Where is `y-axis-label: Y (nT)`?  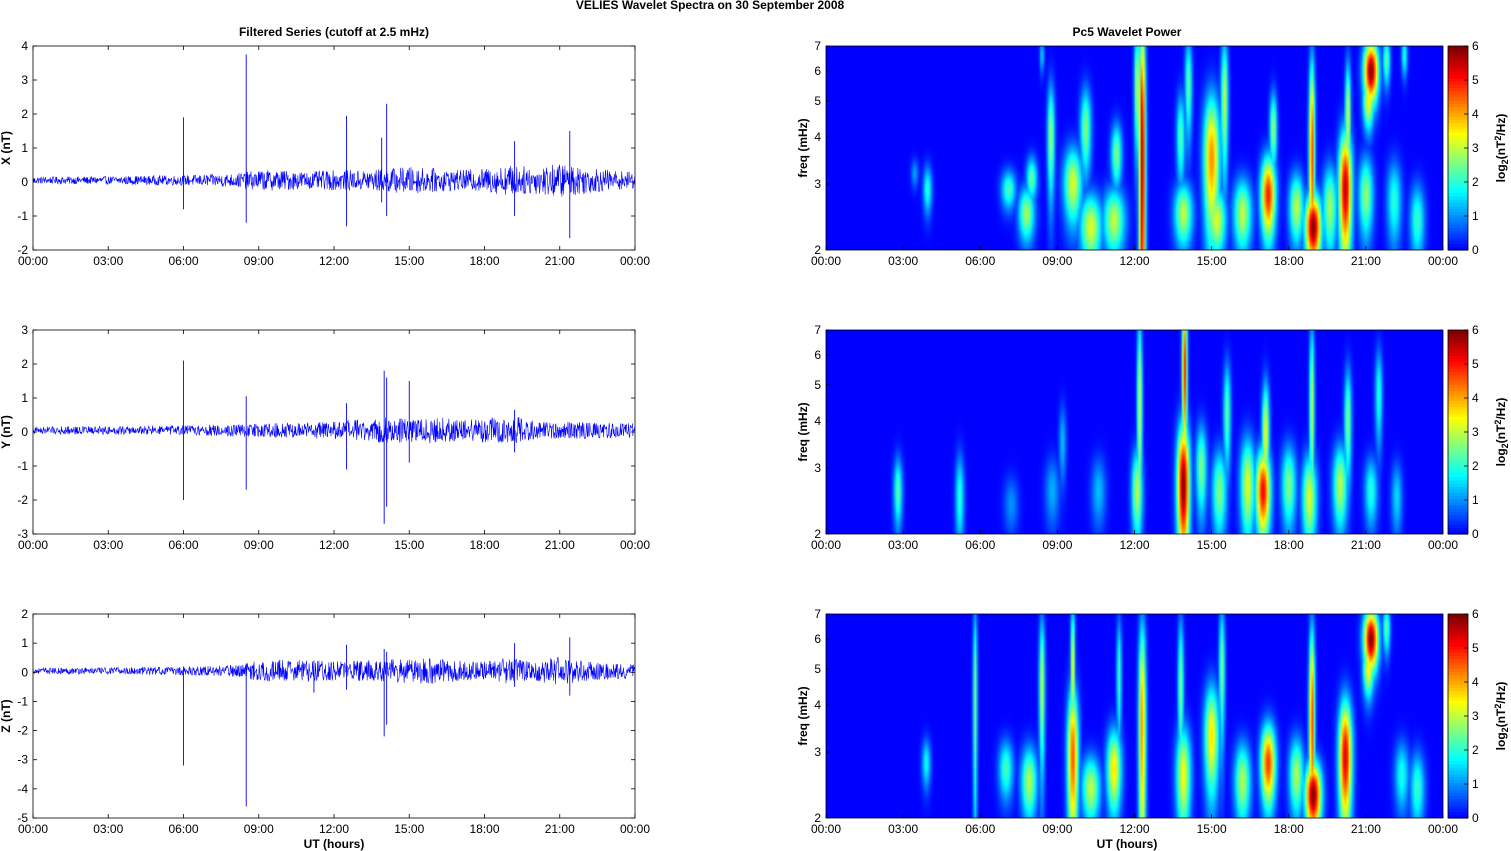 y-axis-label: Y (nT) is located at coordinates (6, 432).